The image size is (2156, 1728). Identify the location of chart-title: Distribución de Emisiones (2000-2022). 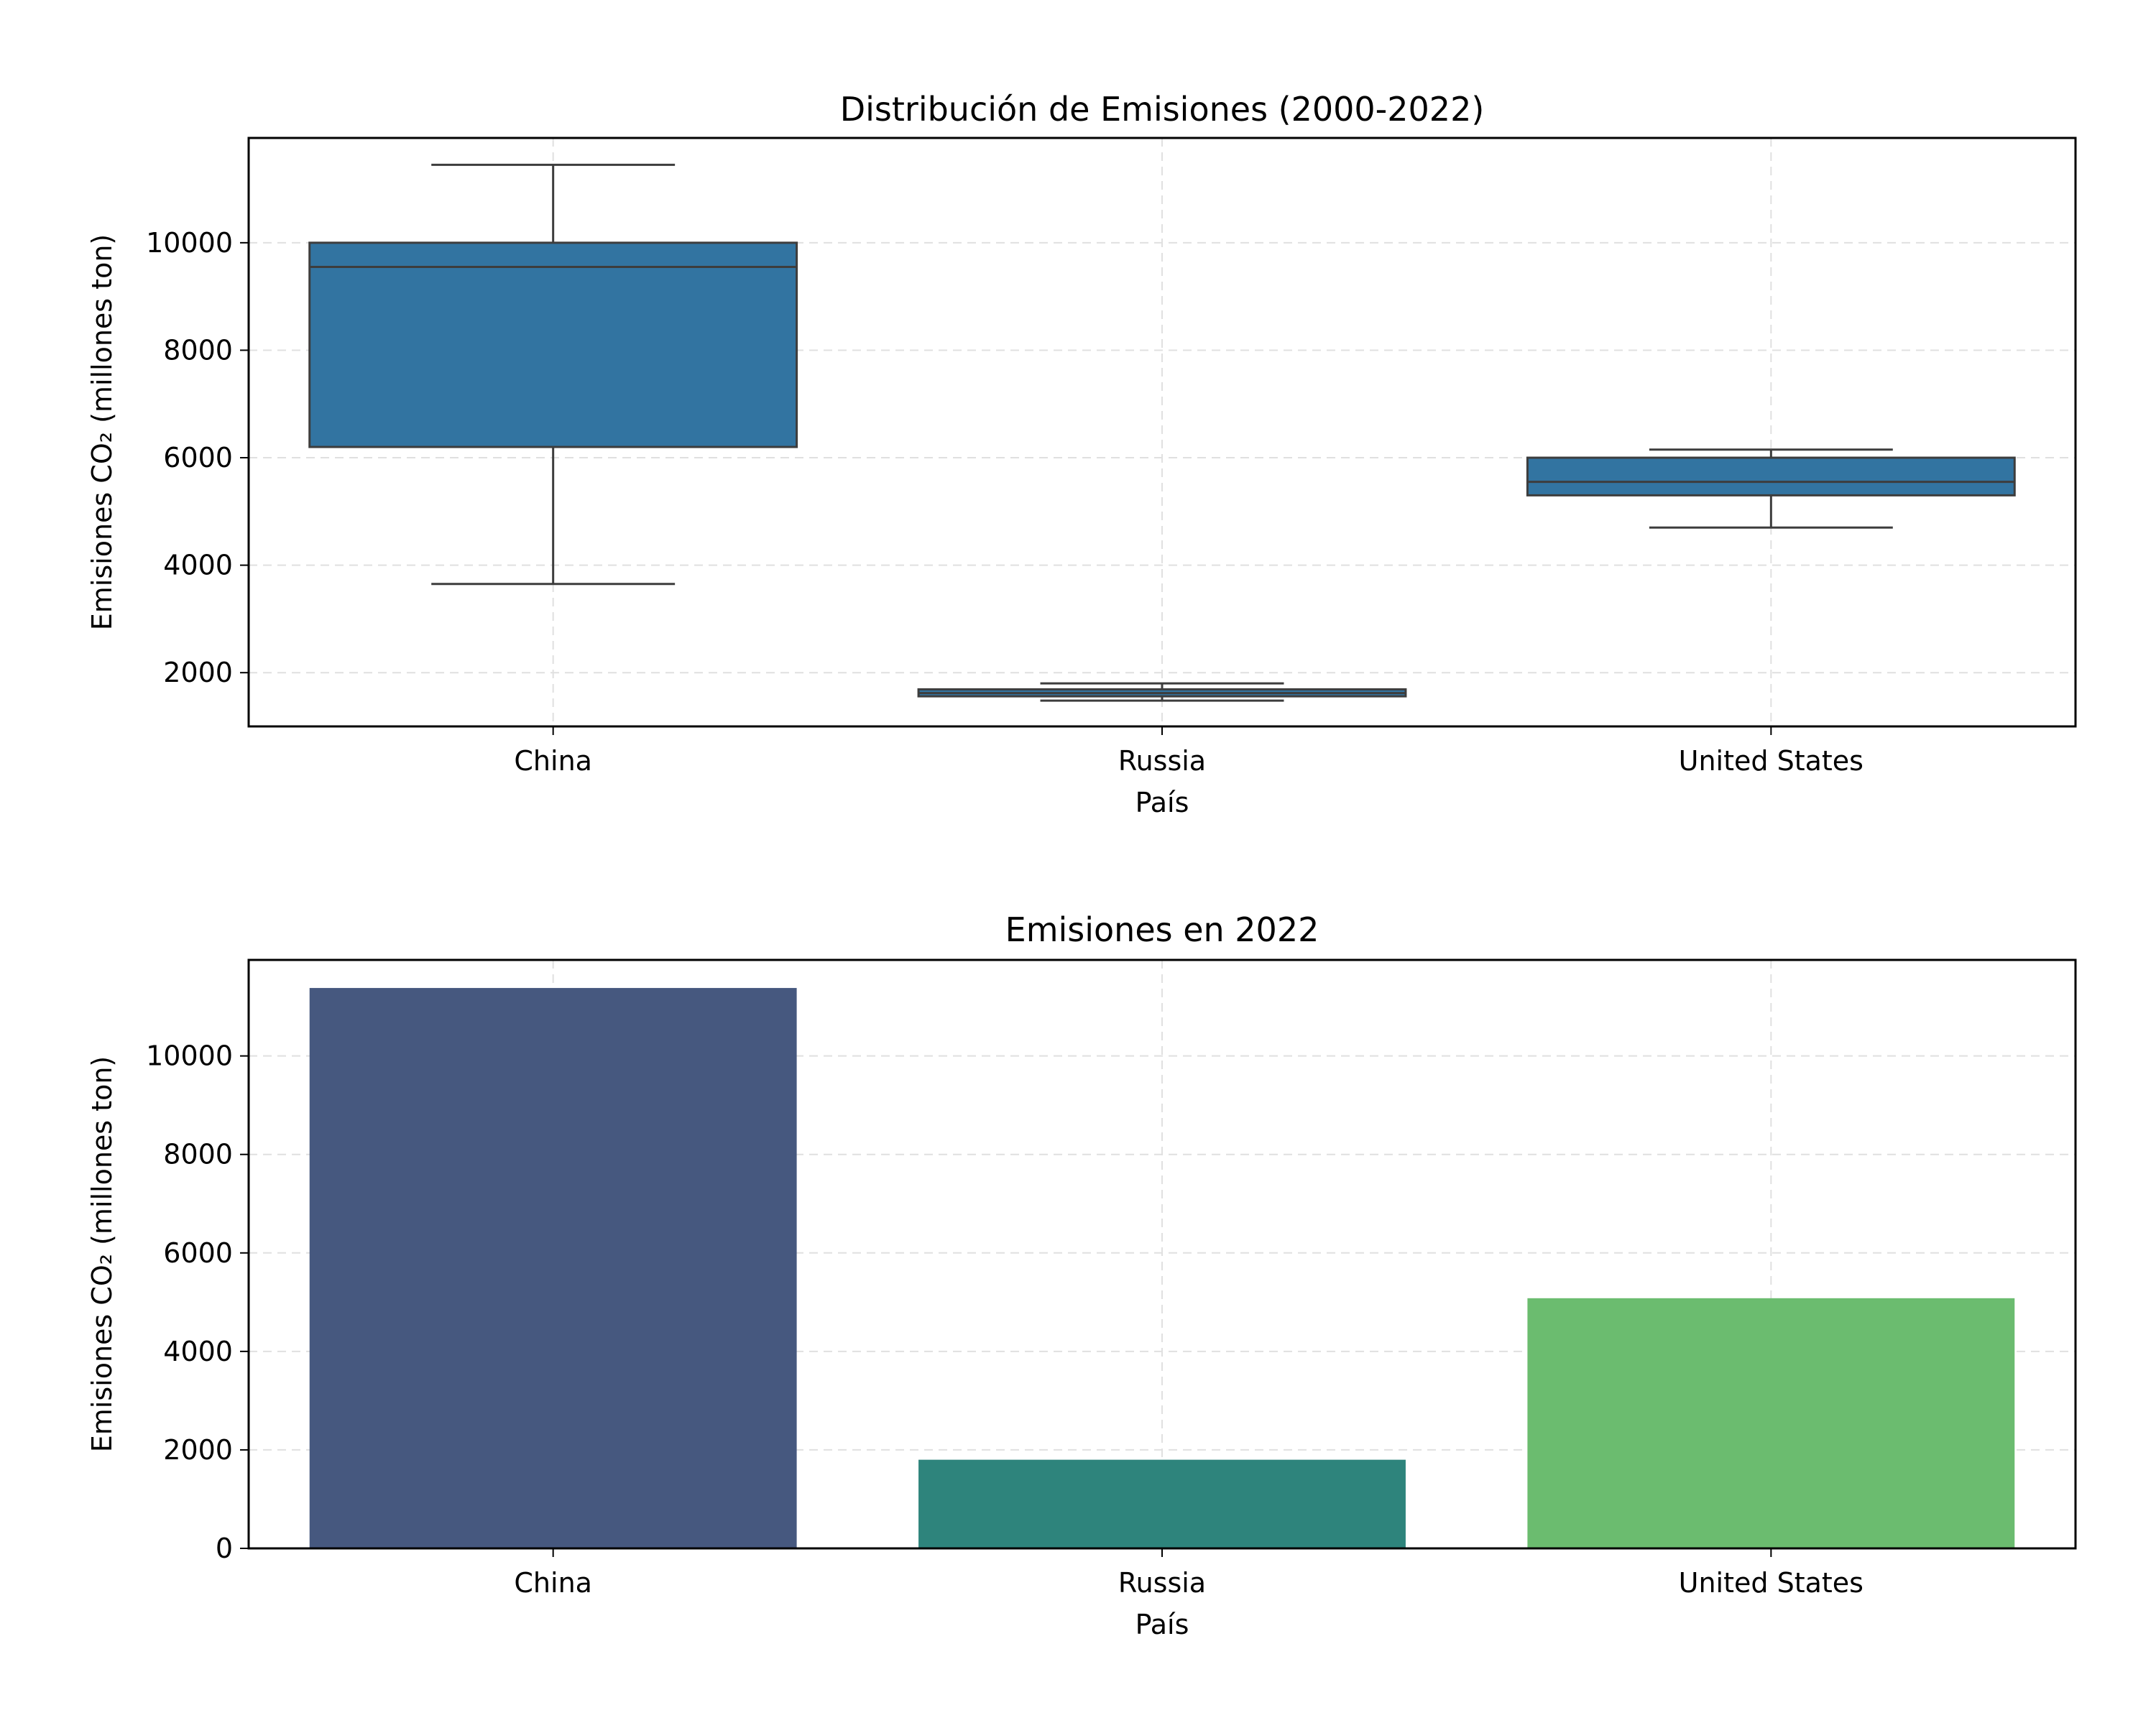
(1162, 110).